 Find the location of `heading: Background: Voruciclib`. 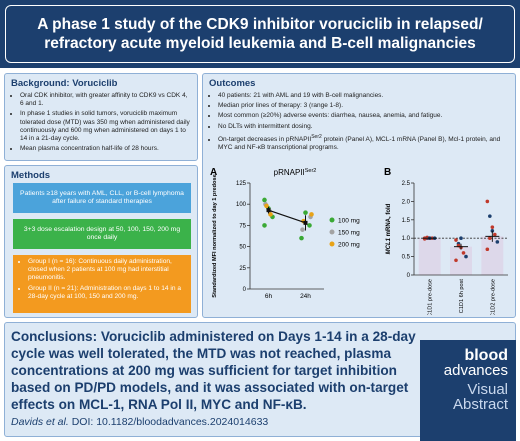

heading: Background: Voruciclib is located at coordinates (64, 83).